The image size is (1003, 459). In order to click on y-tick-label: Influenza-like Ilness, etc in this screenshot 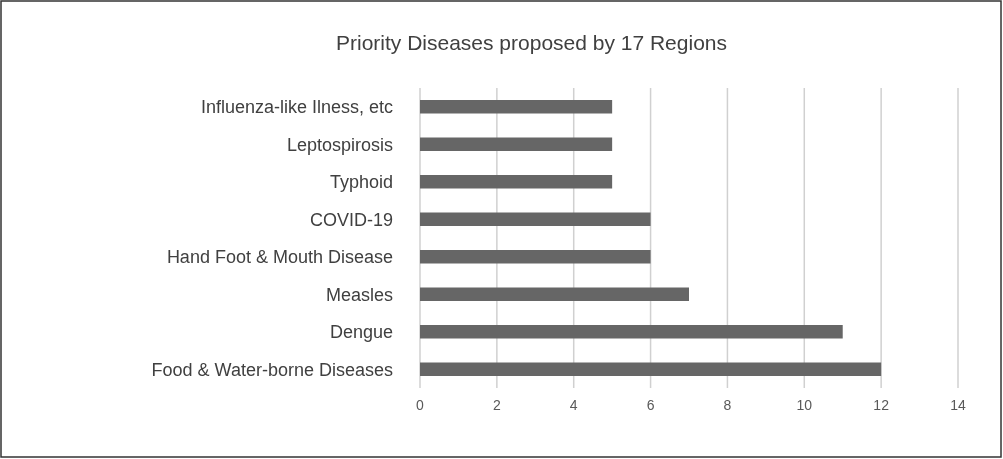, I will do `click(296, 107)`.